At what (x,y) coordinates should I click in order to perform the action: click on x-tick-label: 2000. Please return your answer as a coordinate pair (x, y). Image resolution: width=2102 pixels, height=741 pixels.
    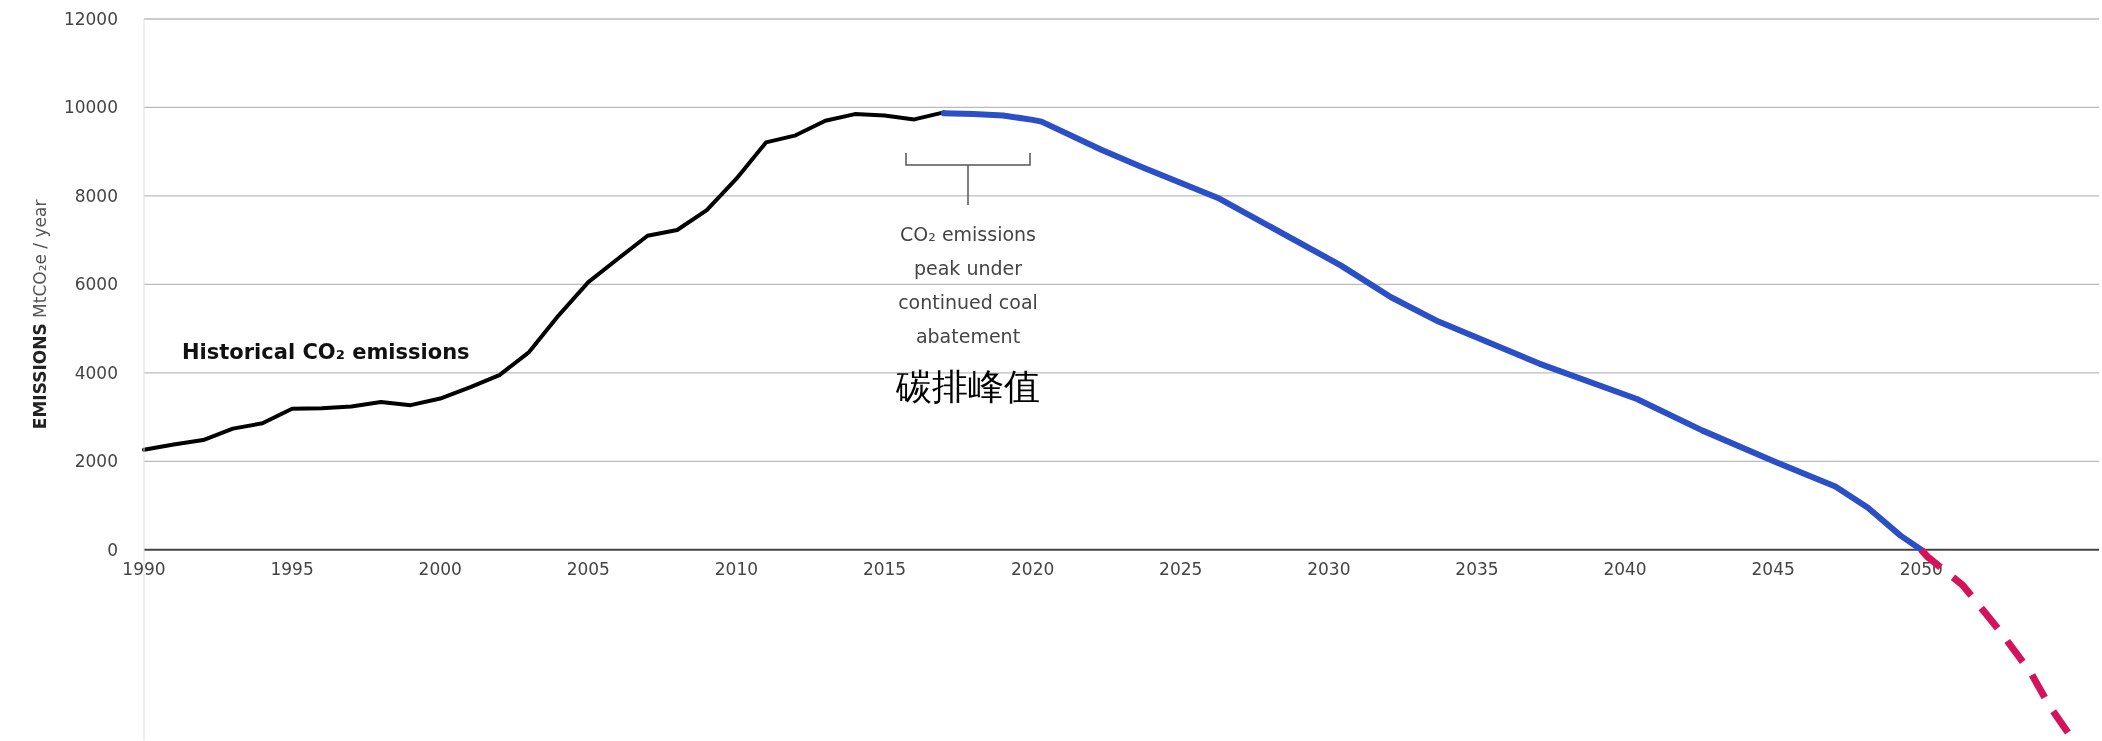
    Looking at the image, I should click on (440, 568).